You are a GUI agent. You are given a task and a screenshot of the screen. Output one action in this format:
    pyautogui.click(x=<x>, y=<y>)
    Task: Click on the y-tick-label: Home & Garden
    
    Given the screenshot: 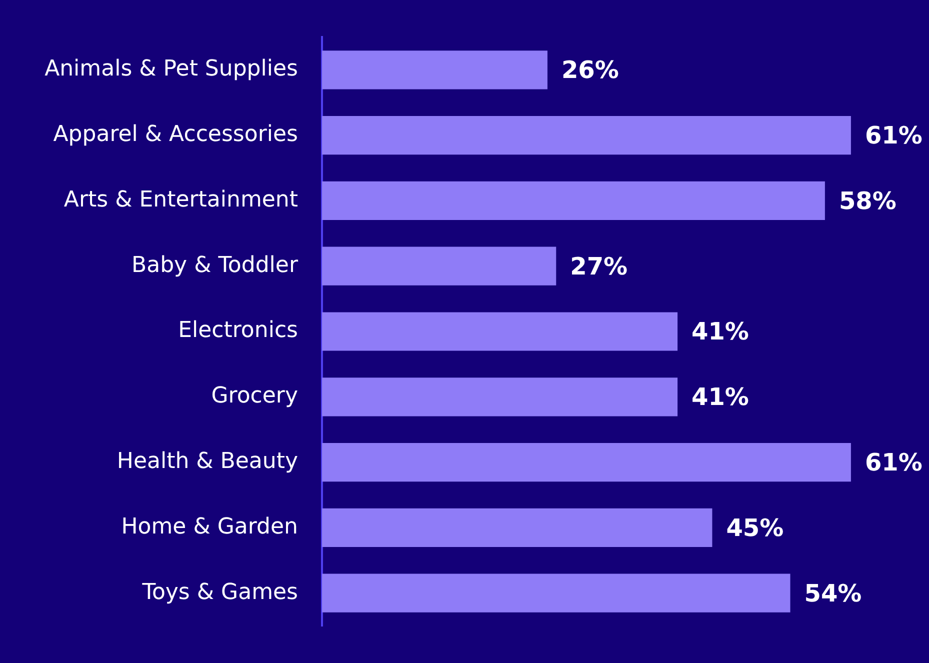 What is the action you would take?
    pyautogui.click(x=209, y=527)
    